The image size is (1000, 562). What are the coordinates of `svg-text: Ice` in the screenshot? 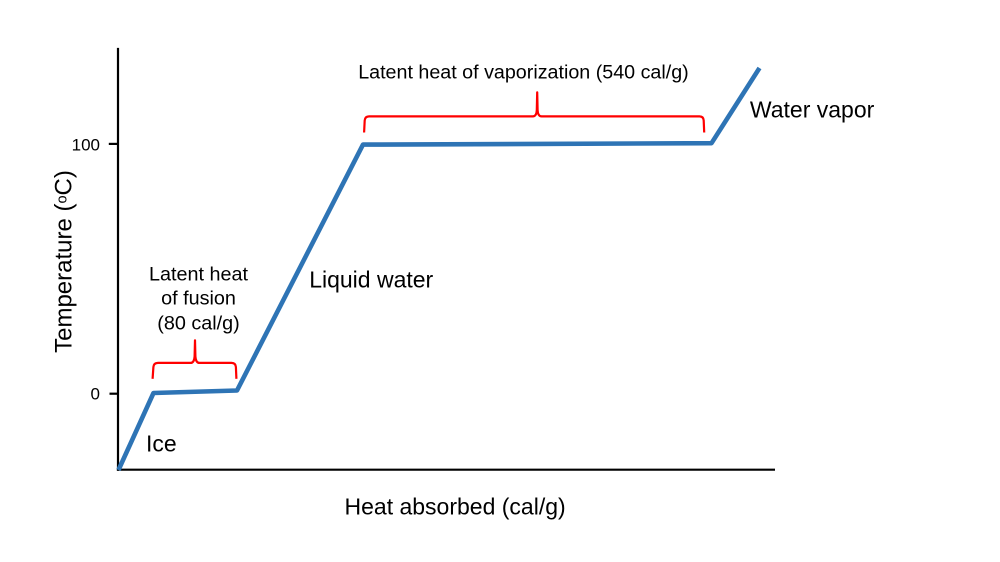 It's located at (161, 444).